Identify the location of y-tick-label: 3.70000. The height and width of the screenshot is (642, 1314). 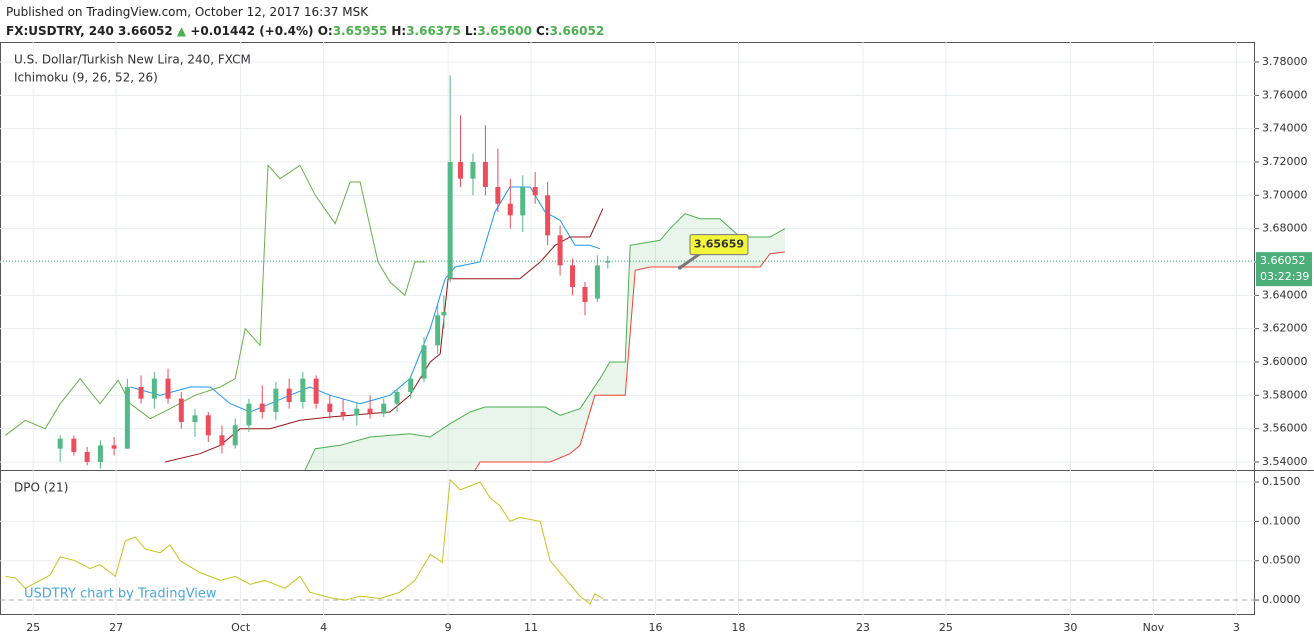
(1285, 194).